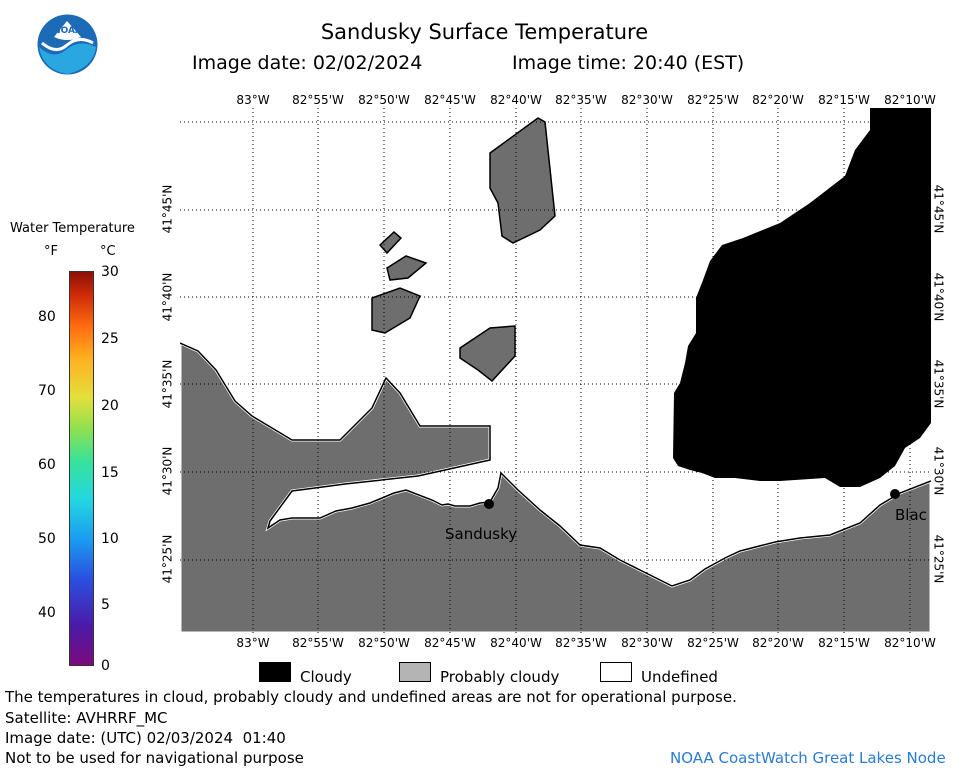 This screenshot has width=969, height=773. I want to click on blac-marker, so click(895, 494).